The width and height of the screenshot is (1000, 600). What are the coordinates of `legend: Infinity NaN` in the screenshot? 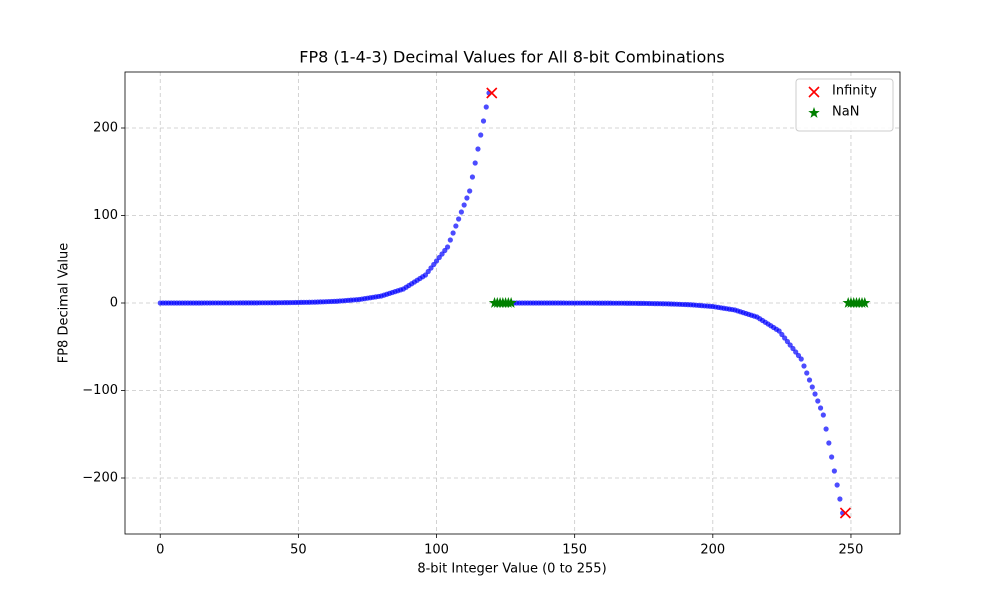 It's located at (844, 105).